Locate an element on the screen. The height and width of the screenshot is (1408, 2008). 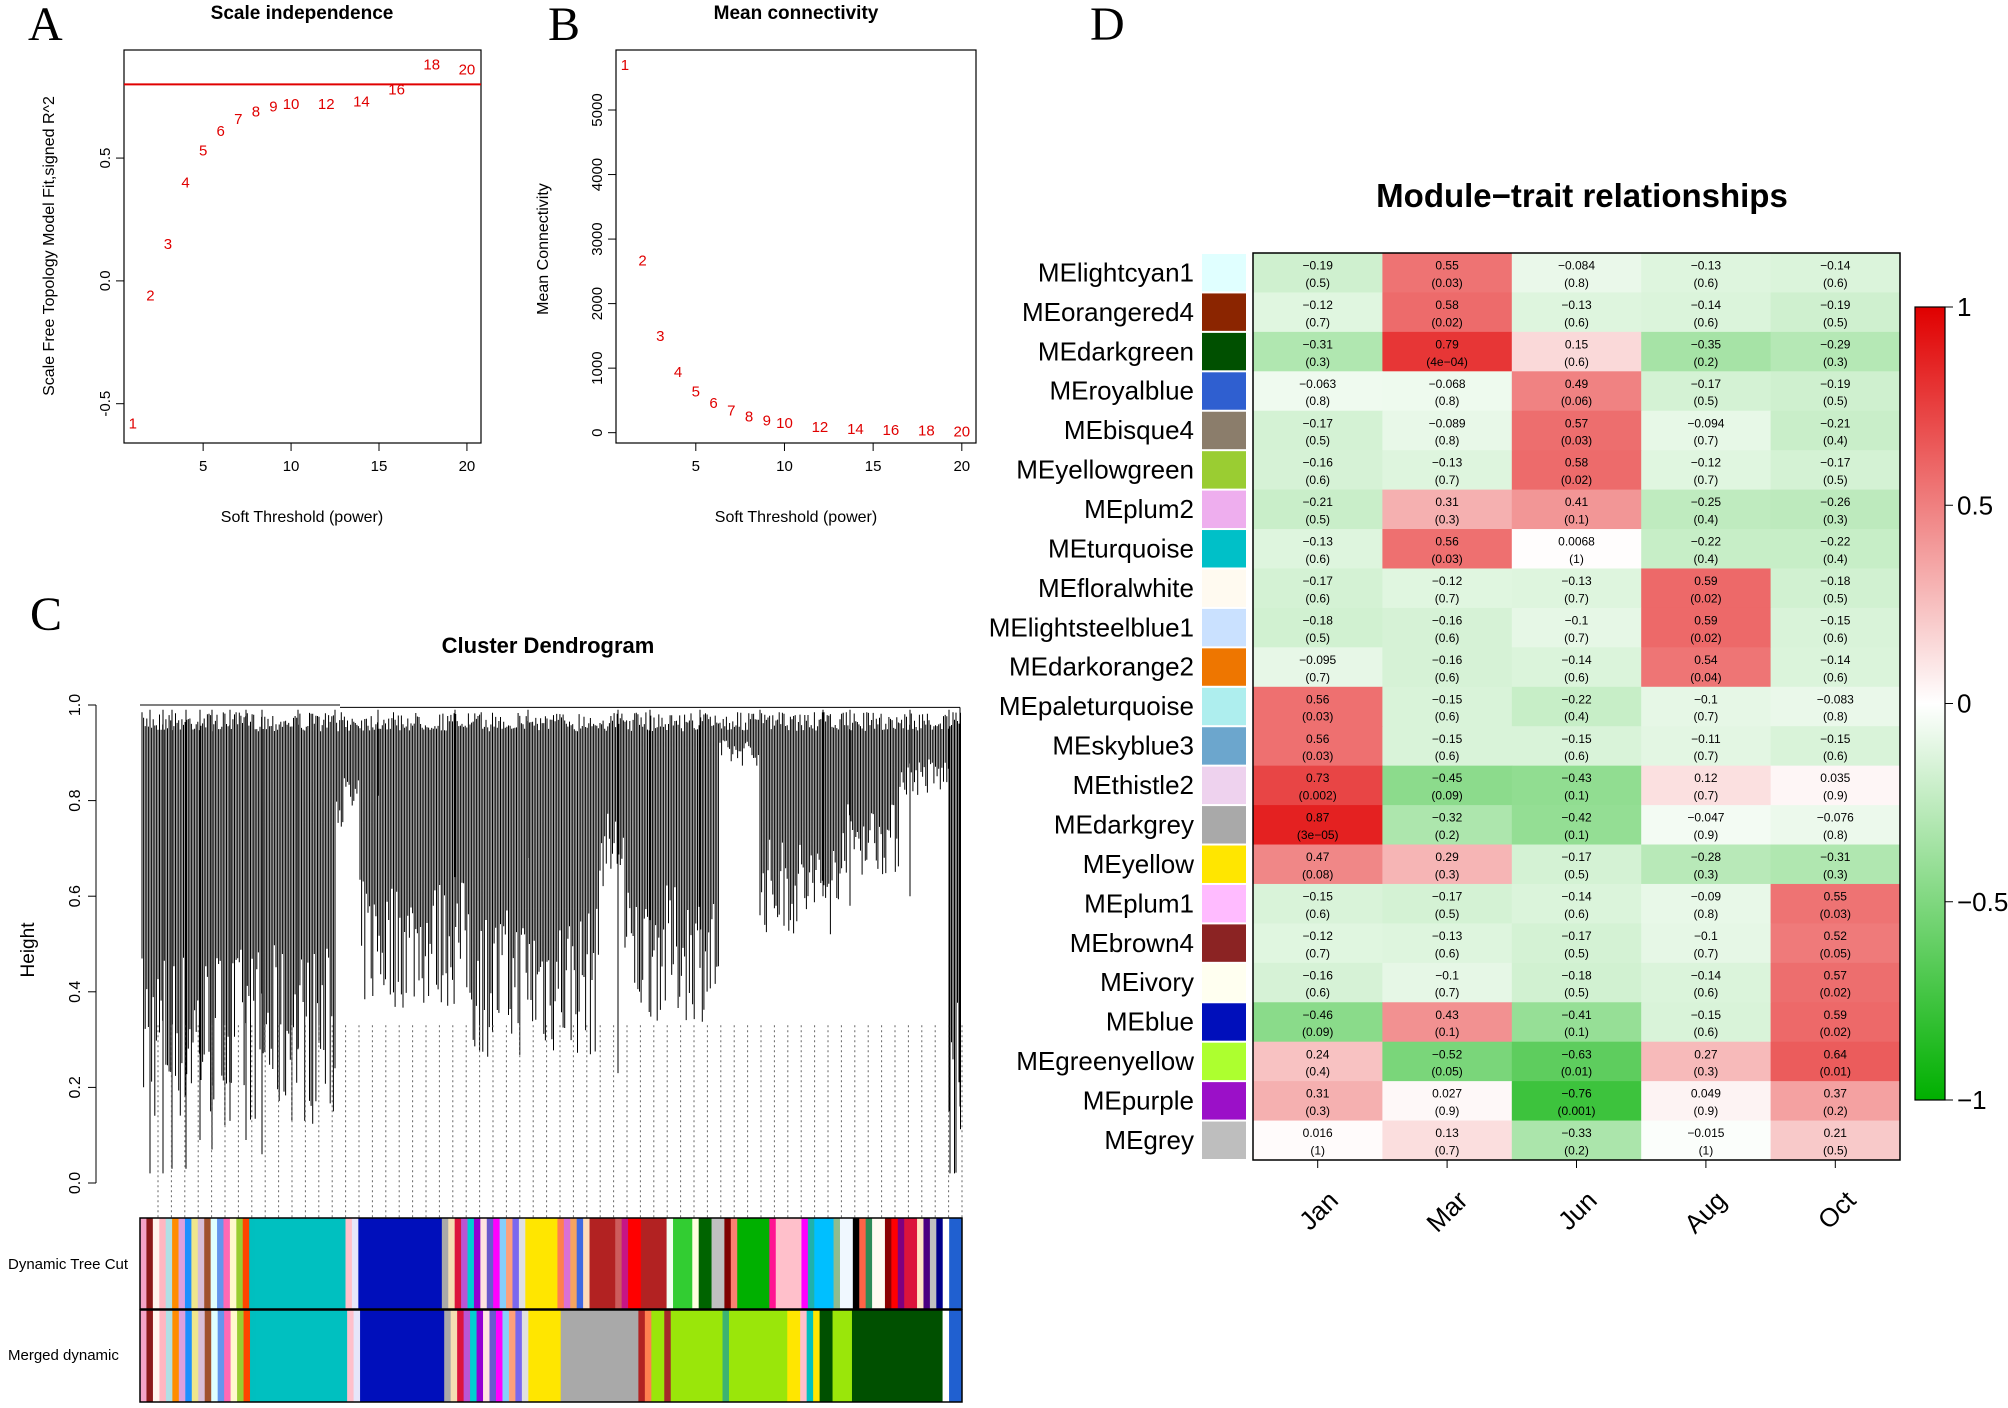
panel-b-y-label: Mean Connectivity is located at coordinates (543, 249).